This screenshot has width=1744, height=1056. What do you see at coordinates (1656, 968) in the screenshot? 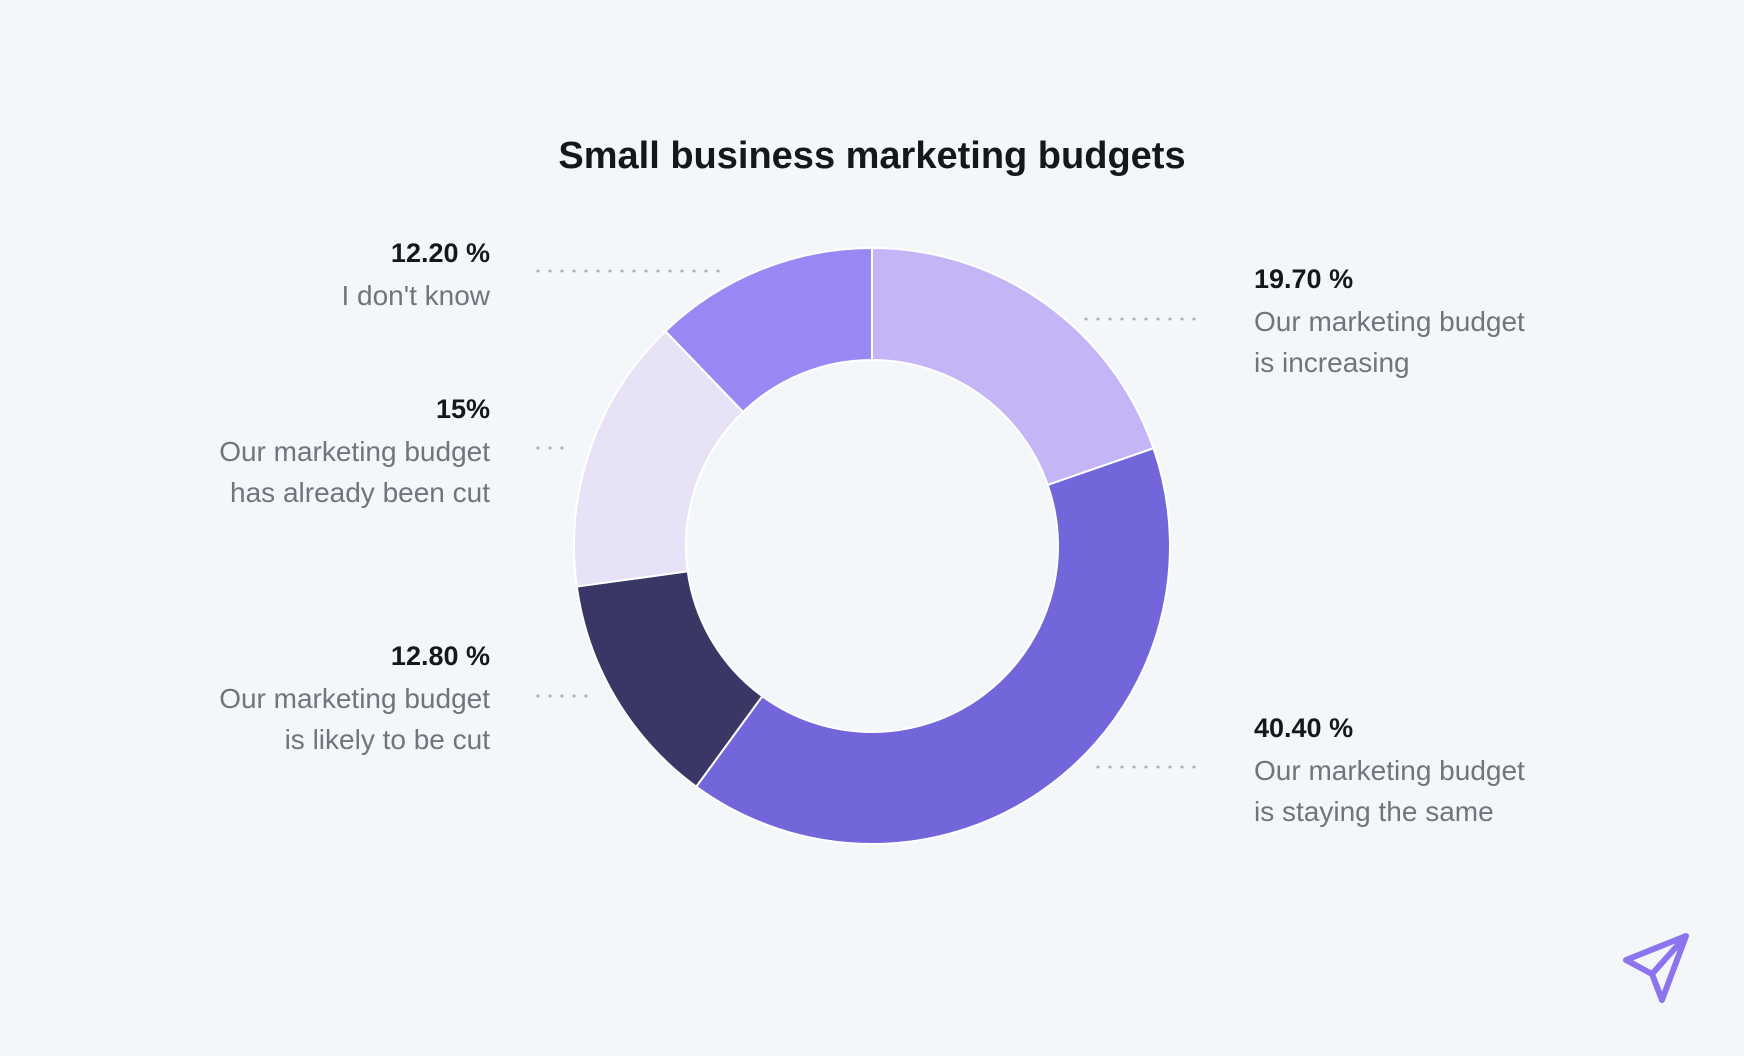
I see `send-arrow-icon` at bounding box center [1656, 968].